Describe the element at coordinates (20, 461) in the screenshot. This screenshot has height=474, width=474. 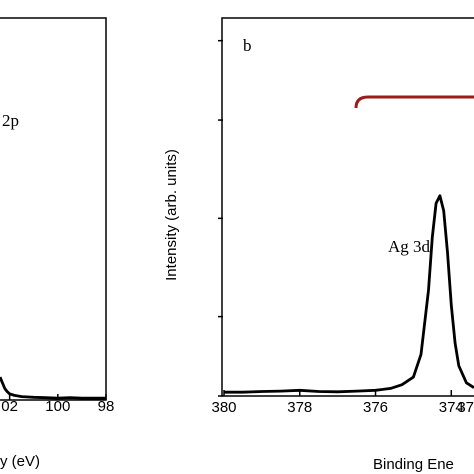
I see `x-axis-label: y (eV)` at that location.